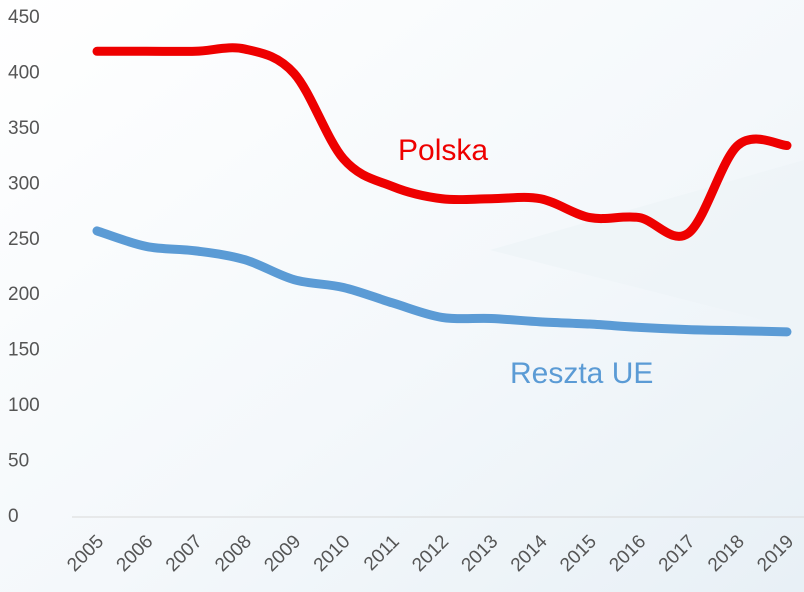 This screenshot has height=592, width=804. What do you see at coordinates (443, 150) in the screenshot?
I see `series-label: Polska` at bounding box center [443, 150].